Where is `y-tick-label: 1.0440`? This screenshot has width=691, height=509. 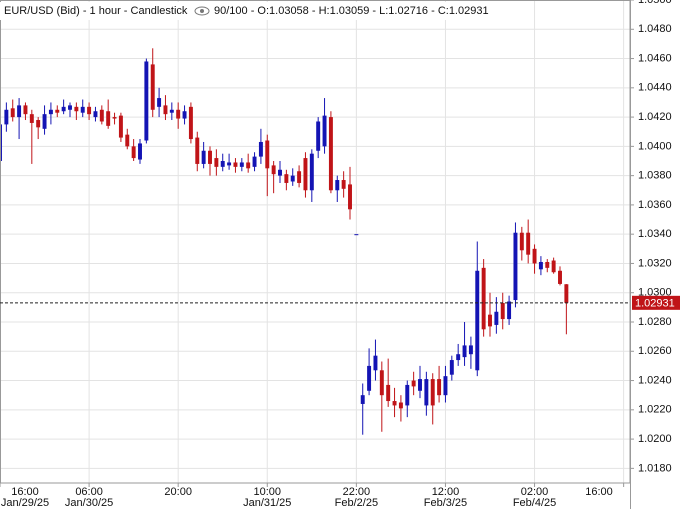
y-tick-label: 1.0440 is located at coordinates (655, 88).